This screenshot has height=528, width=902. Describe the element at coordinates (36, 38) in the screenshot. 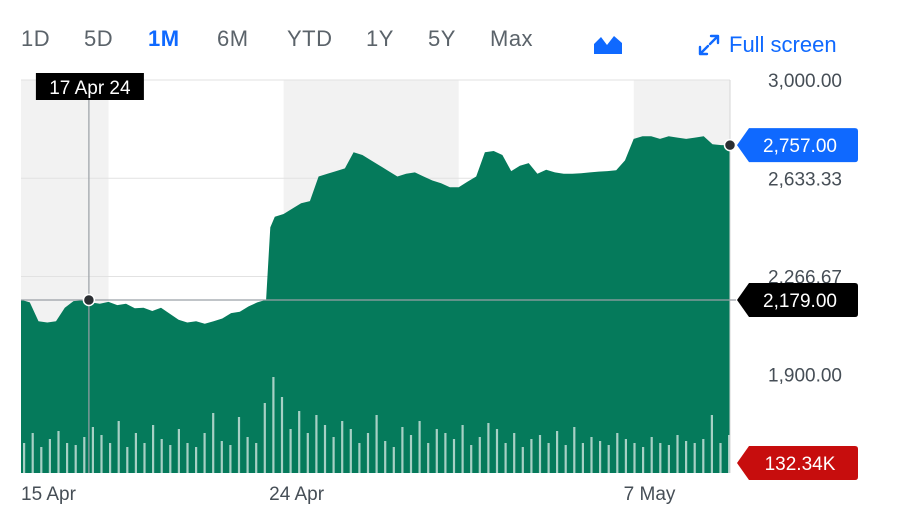

I see `tab-1d: 1D` at that location.